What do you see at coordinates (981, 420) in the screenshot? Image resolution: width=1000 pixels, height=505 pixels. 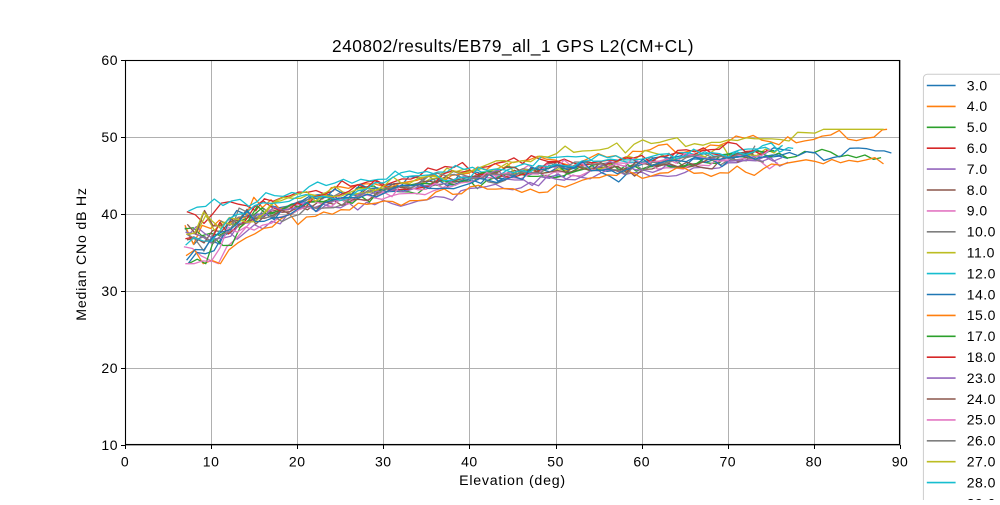 I see `svg-text: 25.0` at bounding box center [981, 420].